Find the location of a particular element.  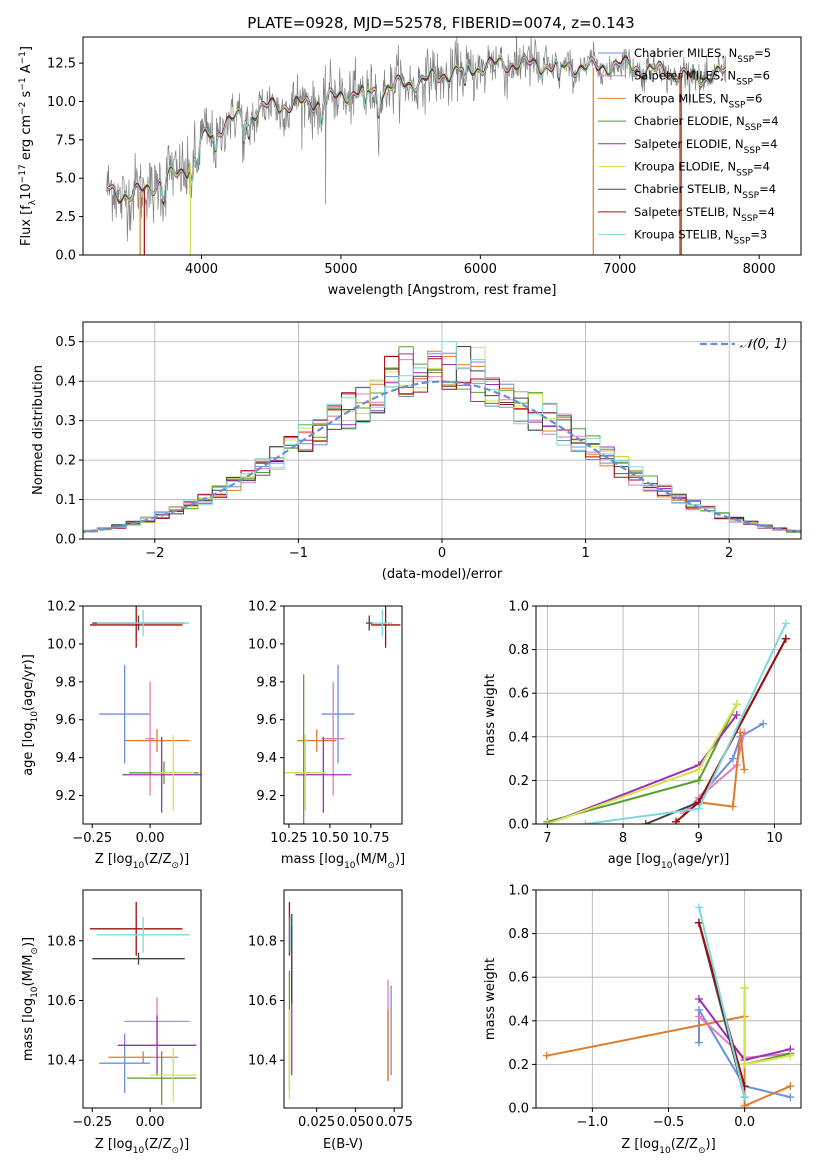

x-tick-label: 6000 is located at coordinates (480, 269).